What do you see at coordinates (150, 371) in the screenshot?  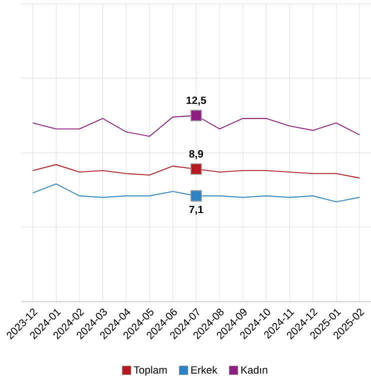 I see `legend-label: Toplam` at bounding box center [150, 371].